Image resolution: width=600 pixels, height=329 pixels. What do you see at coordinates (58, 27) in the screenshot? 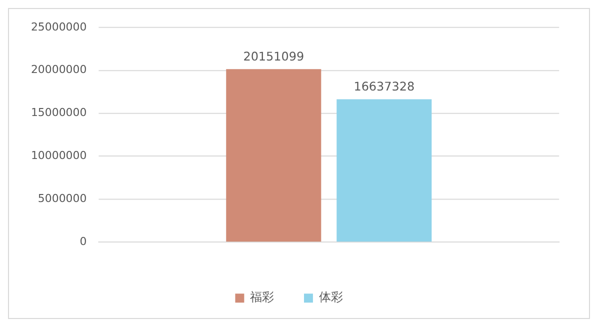
I see `y-tick-label: 25000000` at bounding box center [58, 27].